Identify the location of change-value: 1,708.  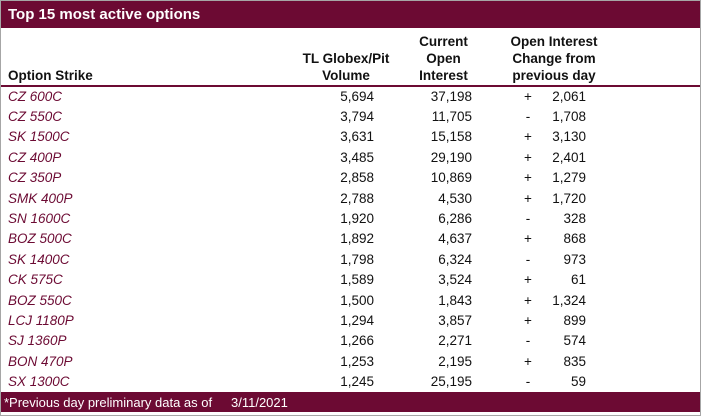
(569, 117).